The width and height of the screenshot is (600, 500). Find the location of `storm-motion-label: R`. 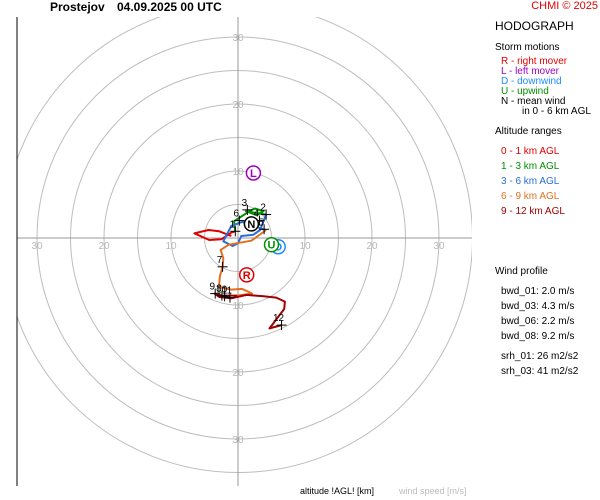

storm-motion-label: R is located at coordinates (247, 276).